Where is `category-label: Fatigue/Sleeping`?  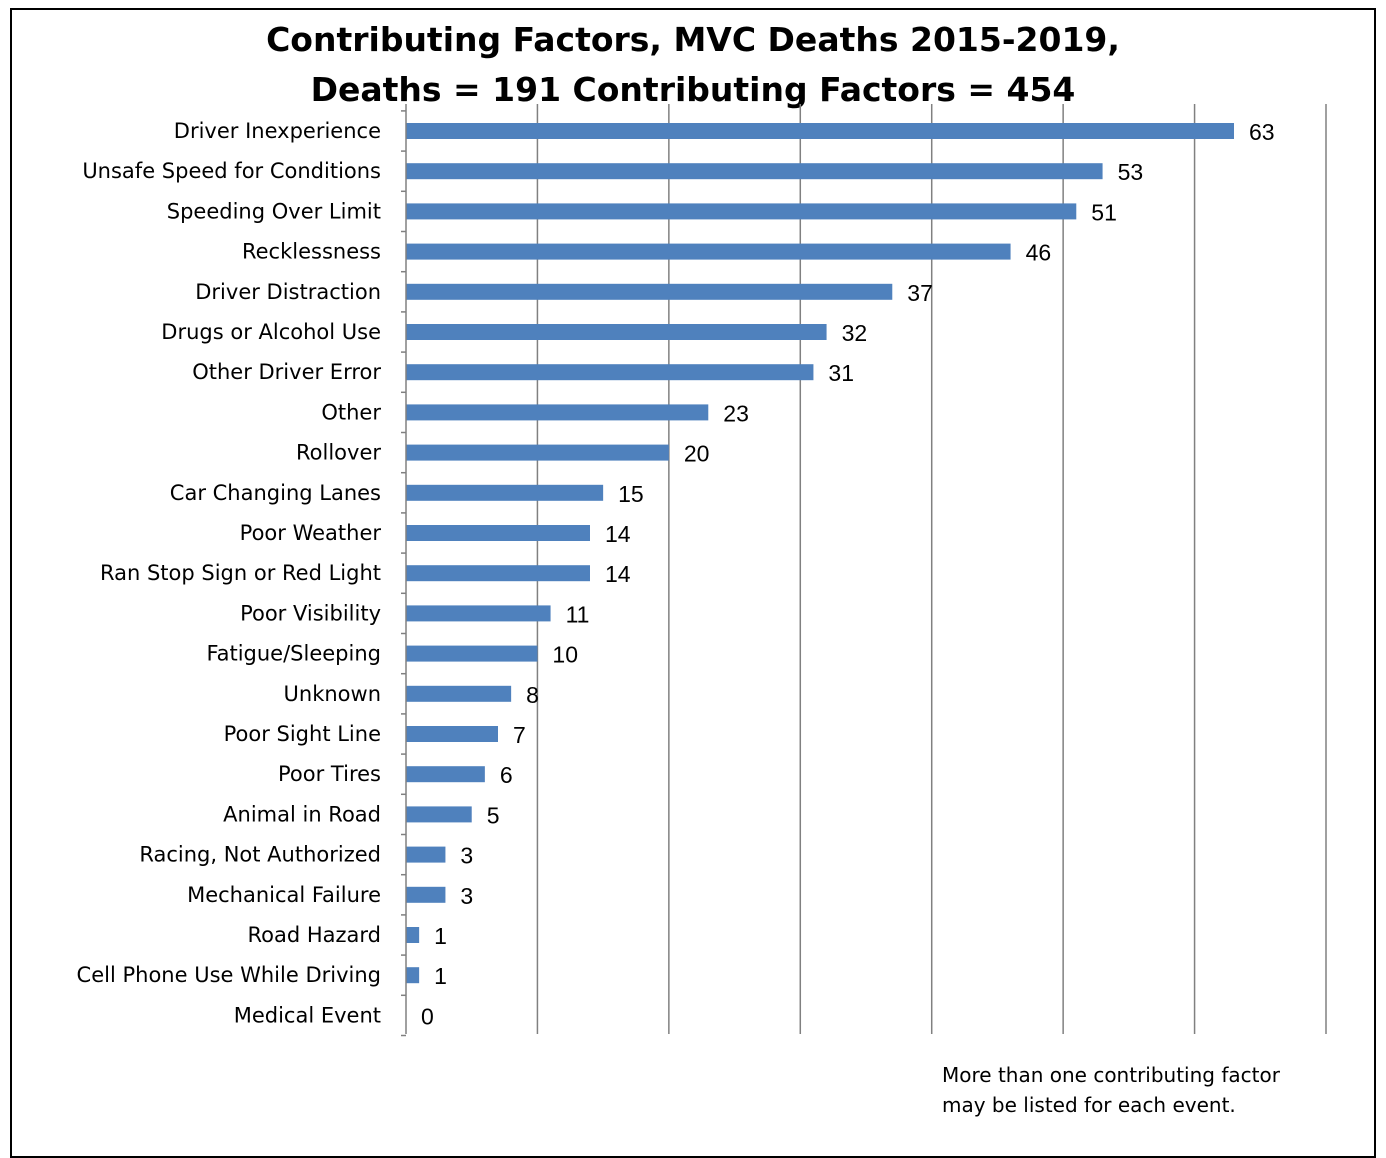 category-label: Fatigue/Sleeping is located at coordinates (293, 654).